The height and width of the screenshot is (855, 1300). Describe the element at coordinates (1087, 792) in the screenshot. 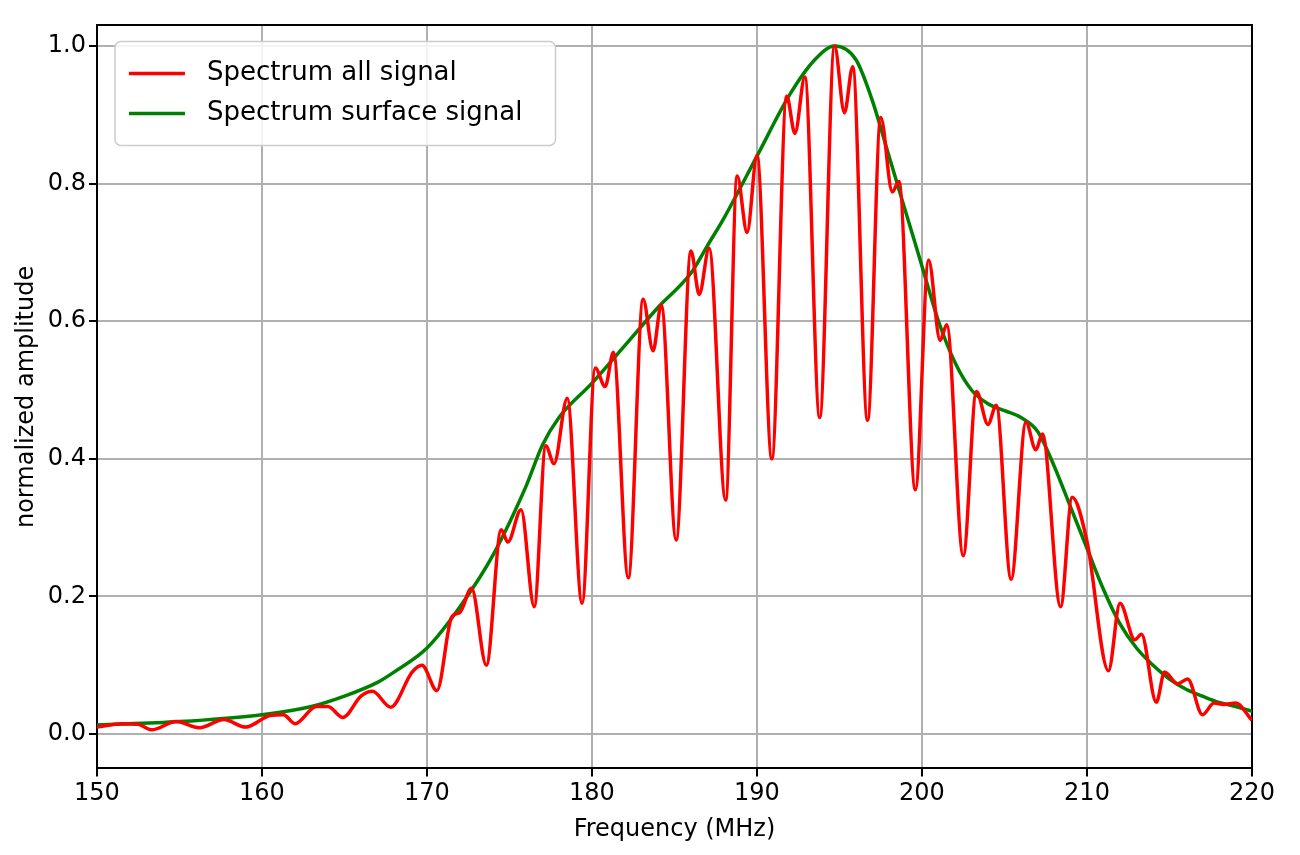

I see `x-tick-label: 210` at that location.